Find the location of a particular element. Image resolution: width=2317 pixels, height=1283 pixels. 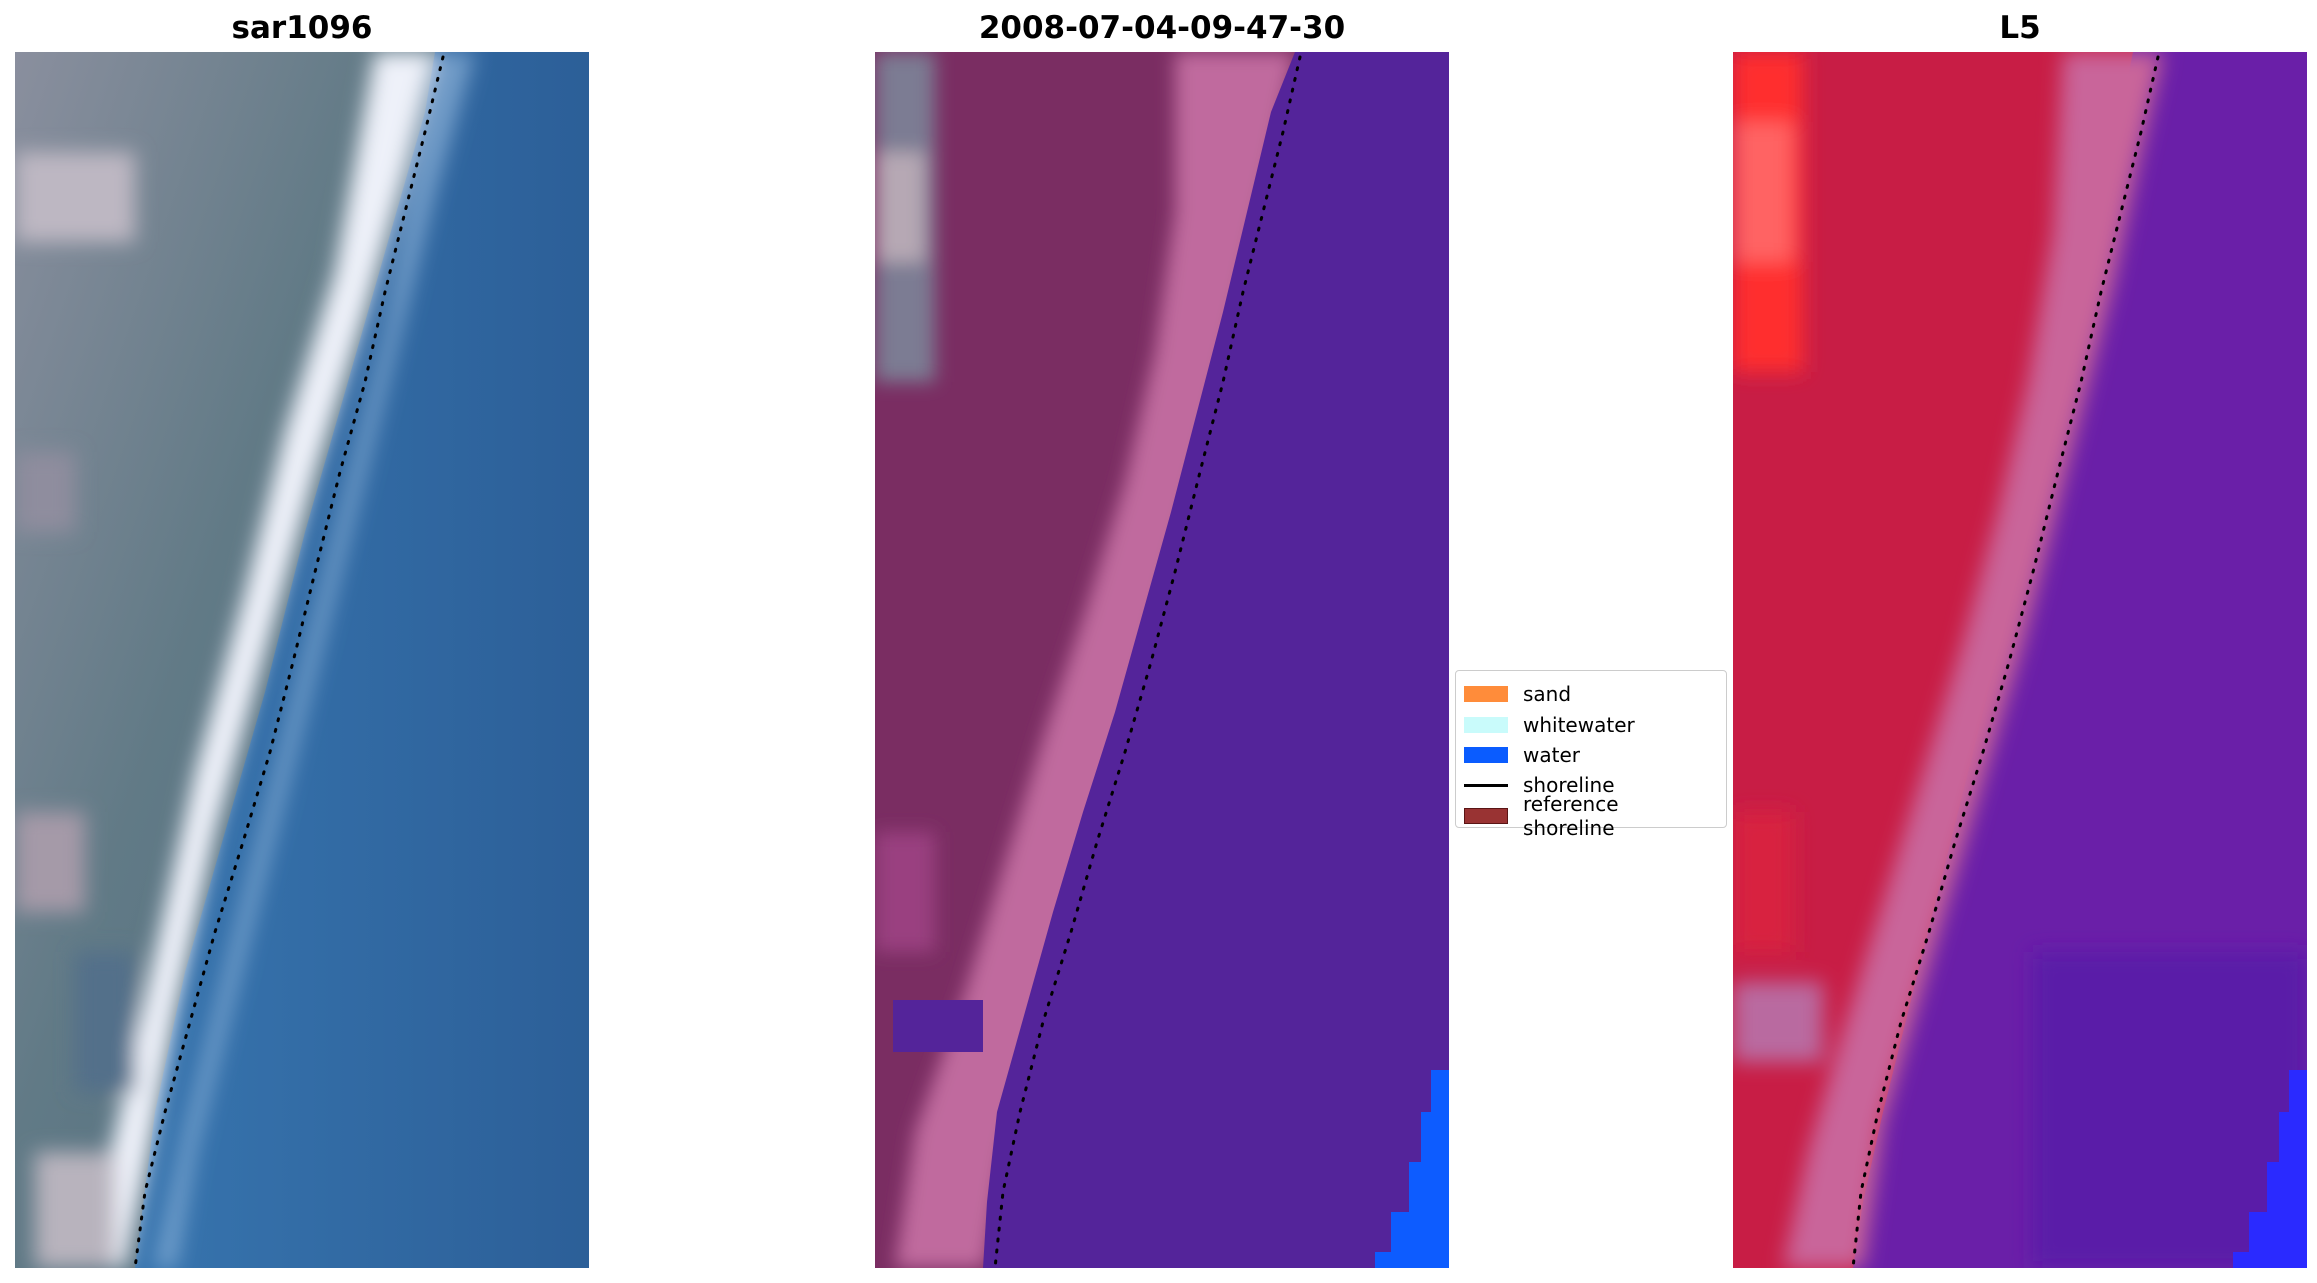

legend-label-water: water is located at coordinates (1551, 754).